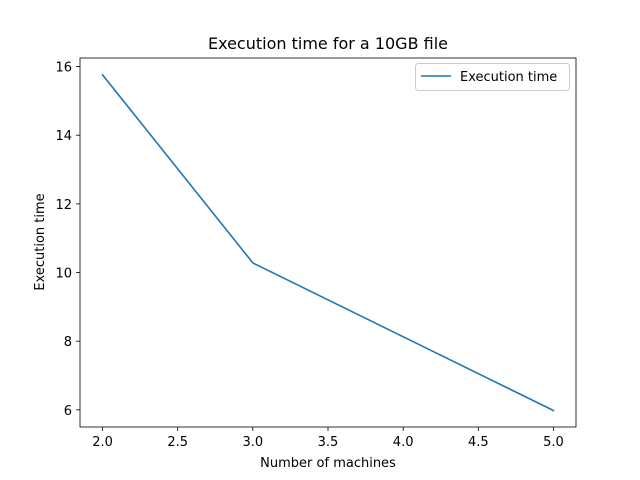 This screenshot has width=640, height=480. I want to click on legend-frame, so click(492, 77).